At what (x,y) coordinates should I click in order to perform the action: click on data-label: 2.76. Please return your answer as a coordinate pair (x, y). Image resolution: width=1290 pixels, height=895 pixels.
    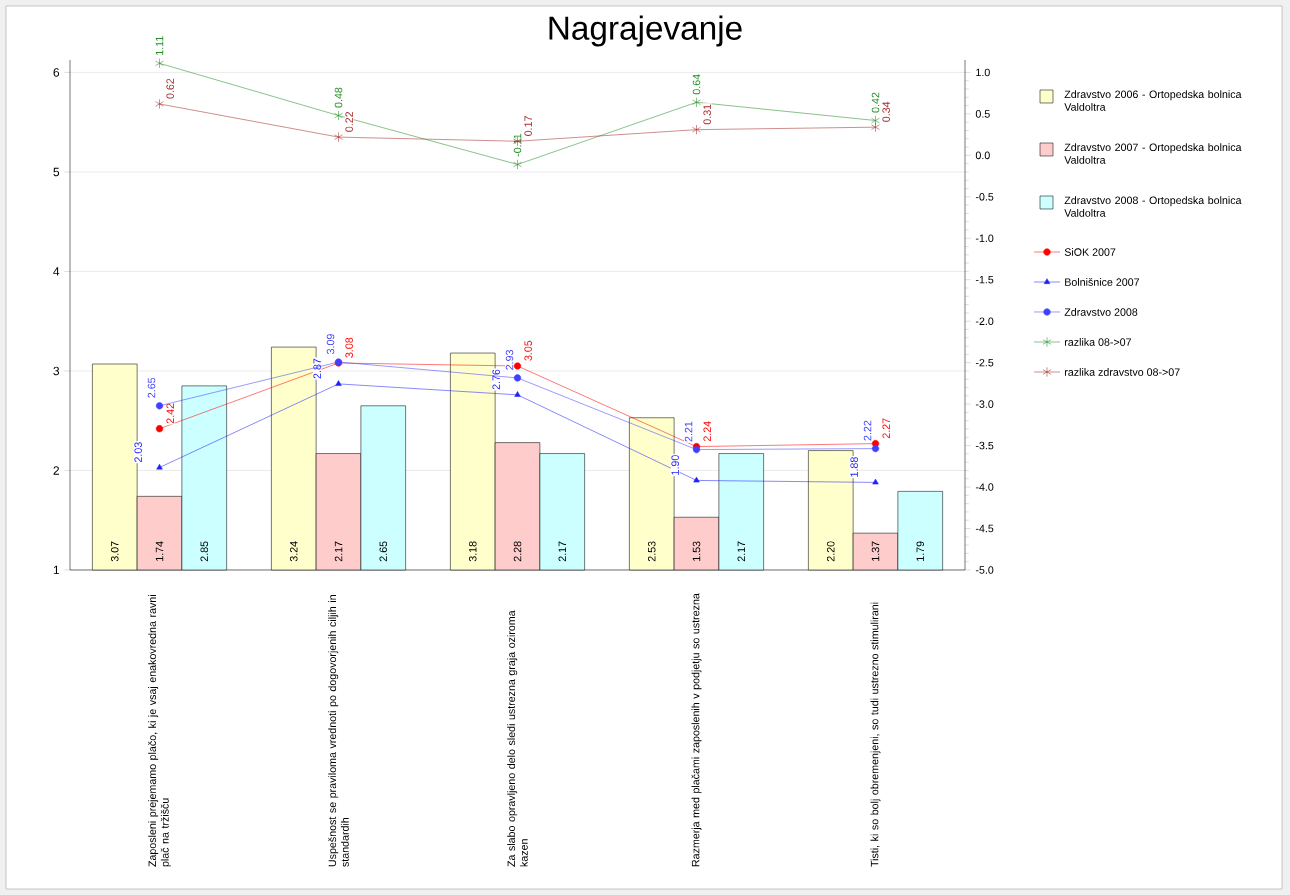
    Looking at the image, I should click on (496, 379).